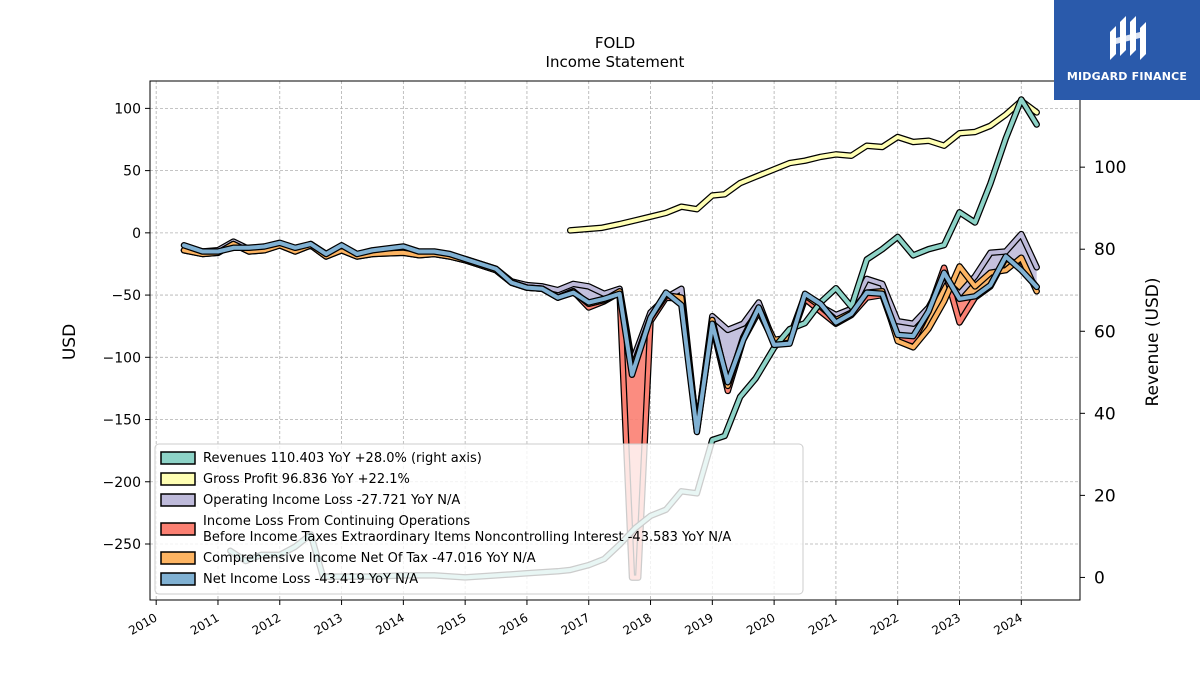 The width and height of the screenshot is (1200, 675). I want to click on y-tick-label: −200, so click(122, 483).